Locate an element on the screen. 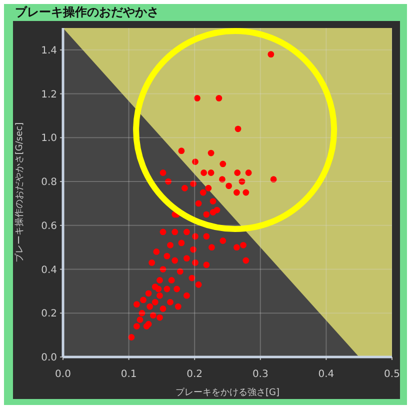 This screenshot has width=411, height=409. x-tick-label: 0.5 is located at coordinates (392, 374).